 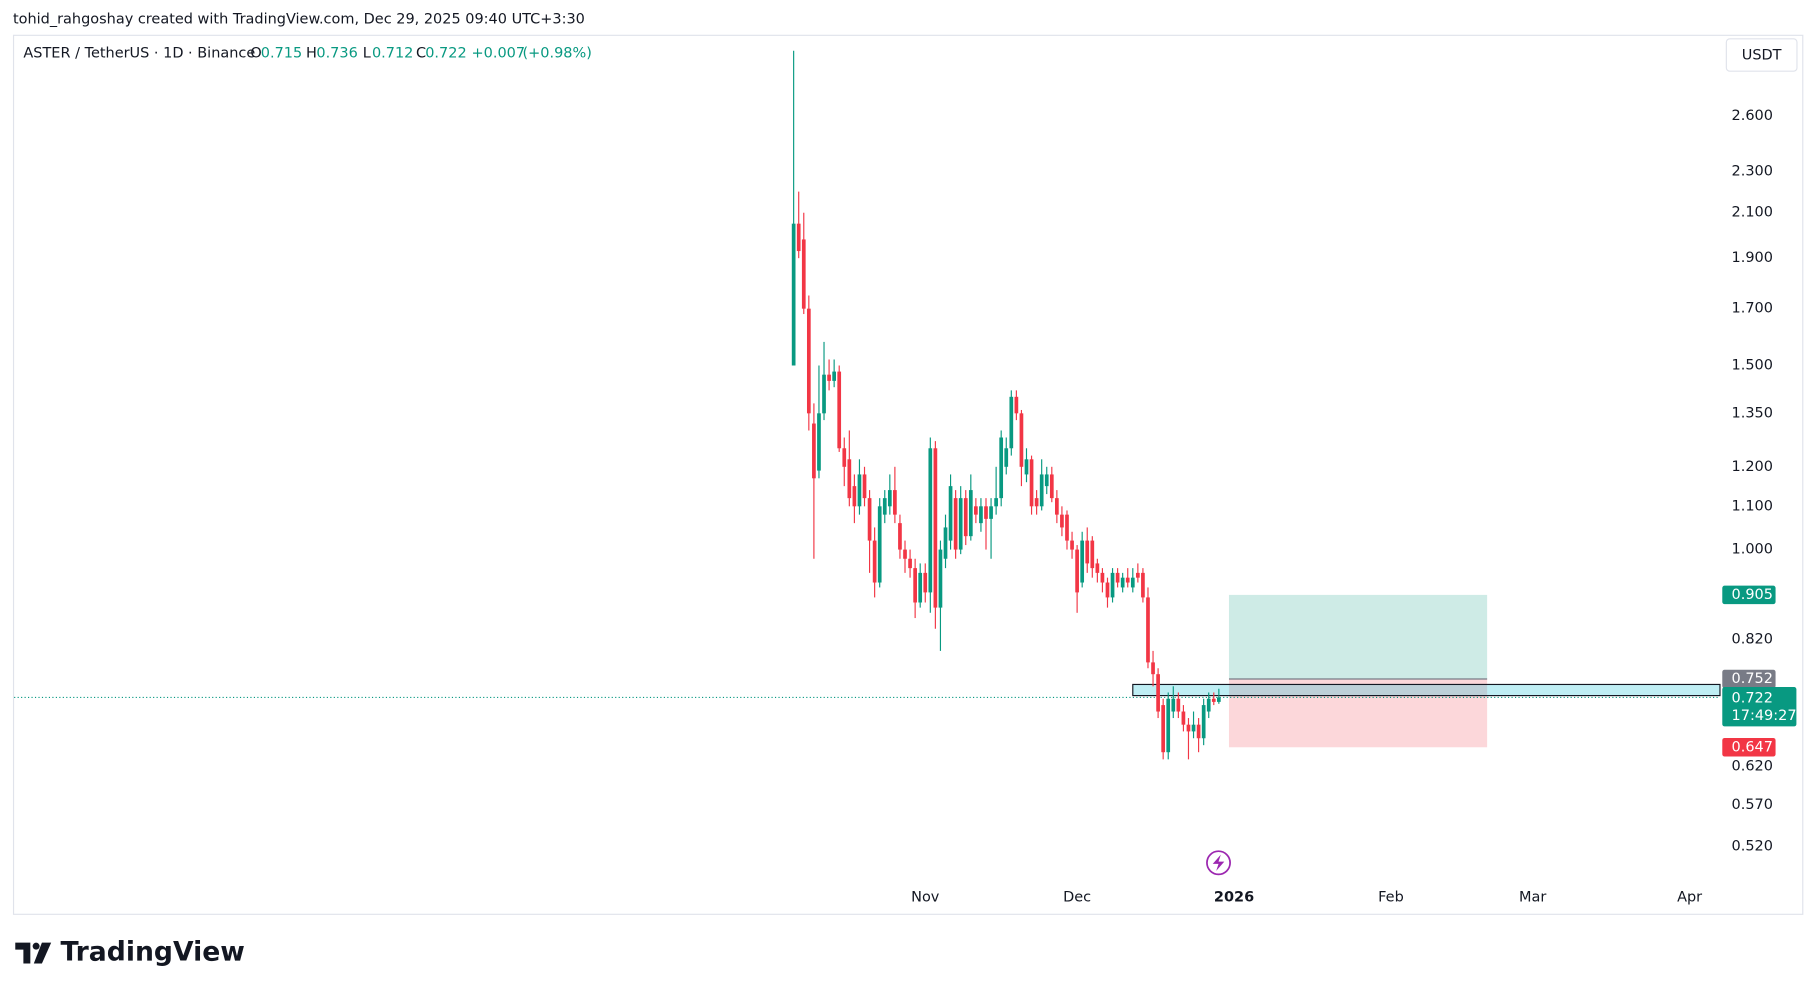 What do you see at coordinates (1749, 679) in the screenshot?
I see `entry-label-box` at bounding box center [1749, 679].